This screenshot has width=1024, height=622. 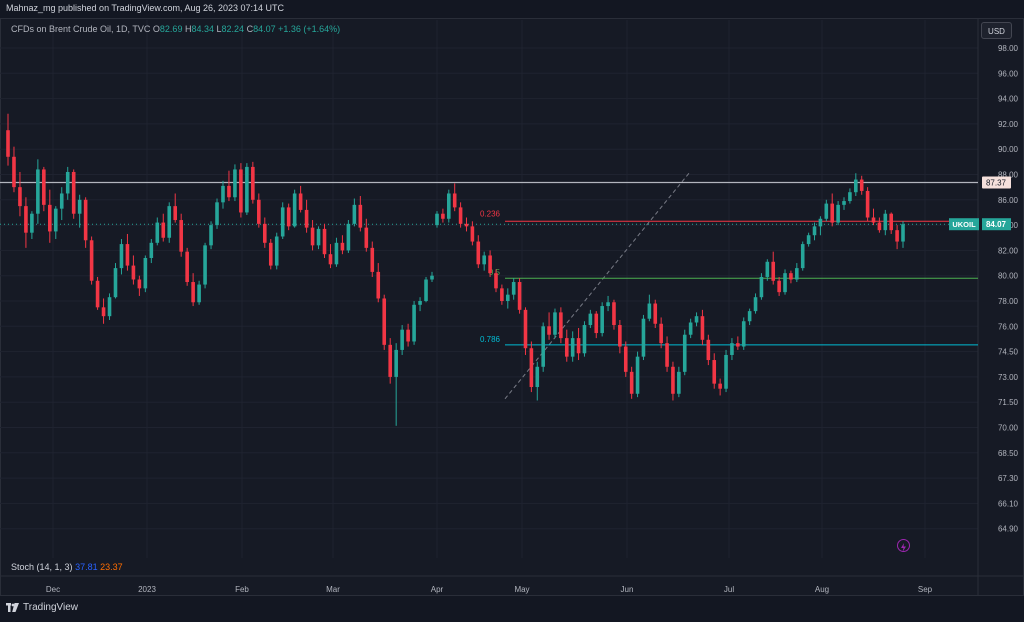 What do you see at coordinates (1008, 326) in the screenshot?
I see `price-axis-label: 76.00` at bounding box center [1008, 326].